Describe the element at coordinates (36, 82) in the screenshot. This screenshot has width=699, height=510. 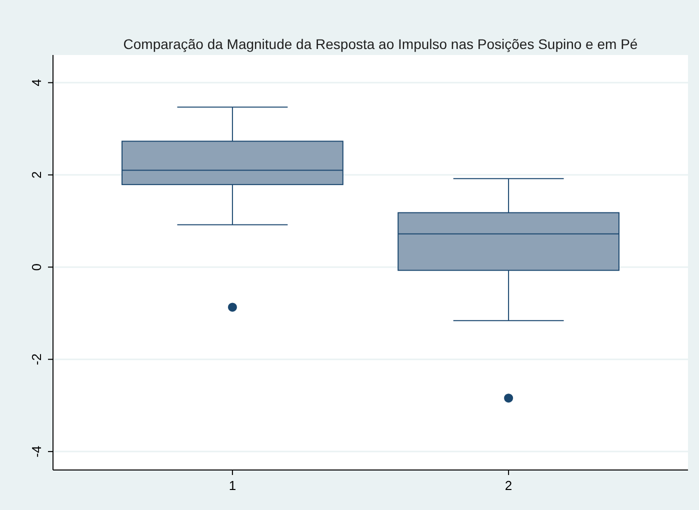
I see `y-tick-label: 4` at that location.